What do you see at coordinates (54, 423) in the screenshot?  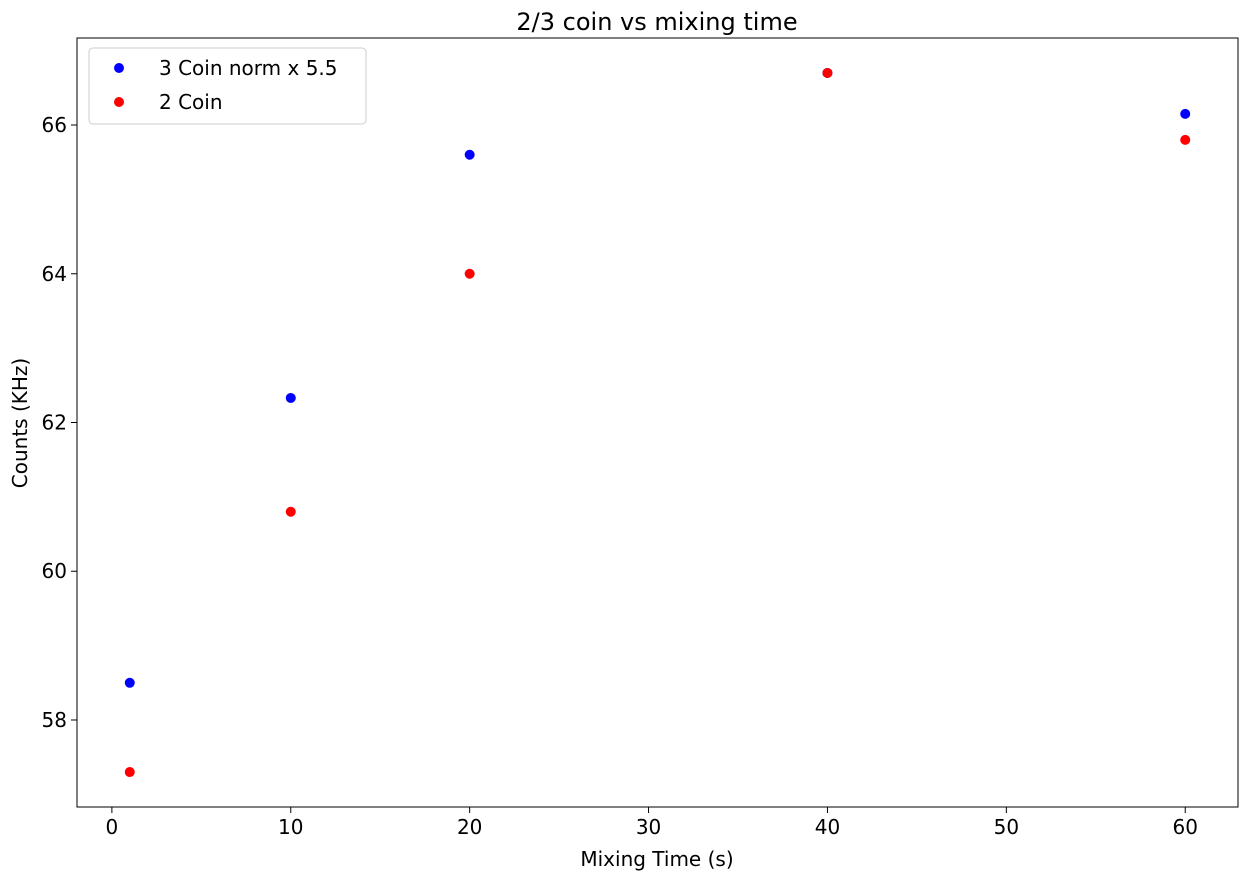 I see `y-tick-label: 62` at bounding box center [54, 423].